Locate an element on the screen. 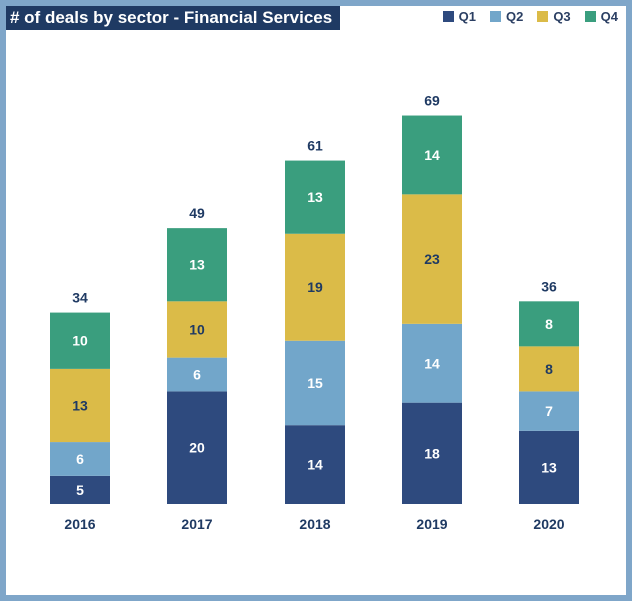  legend-label-q2: Q2 is located at coordinates (514, 16).